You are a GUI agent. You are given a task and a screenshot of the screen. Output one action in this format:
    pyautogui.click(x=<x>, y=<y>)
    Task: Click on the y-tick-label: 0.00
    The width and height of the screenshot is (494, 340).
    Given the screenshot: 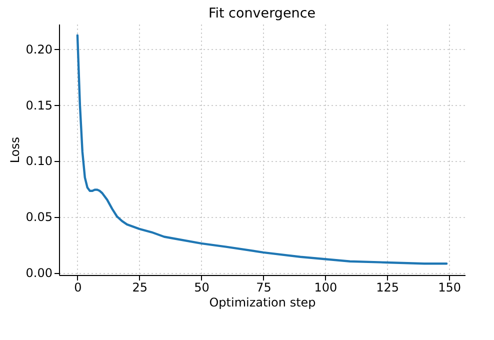 What is the action you would take?
    pyautogui.click(x=39, y=273)
    